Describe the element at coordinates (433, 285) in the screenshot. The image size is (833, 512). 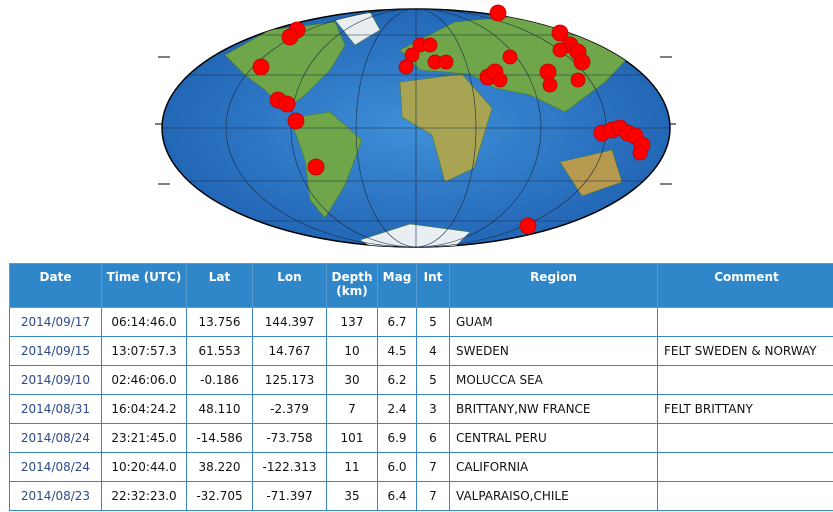
I see `column-header: Int` at that location.